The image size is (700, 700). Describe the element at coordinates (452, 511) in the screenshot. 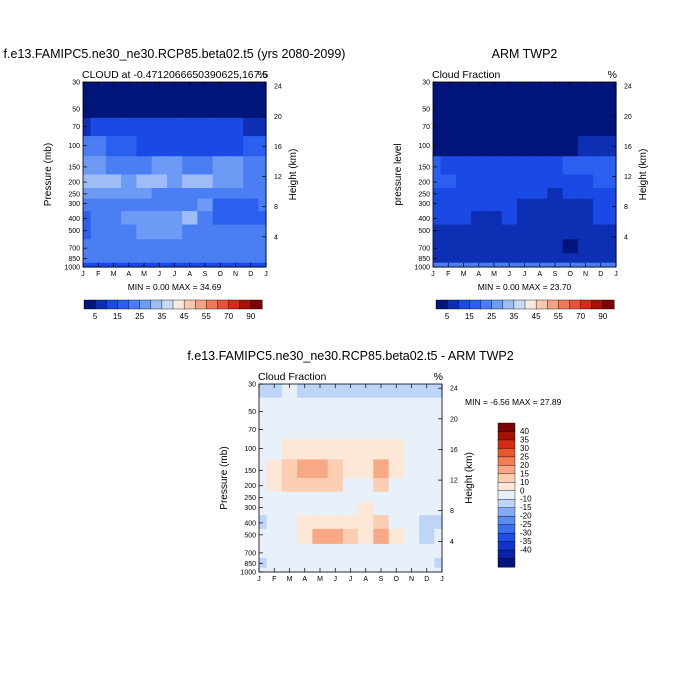

I see `y2-tick-label: 8` at that location.